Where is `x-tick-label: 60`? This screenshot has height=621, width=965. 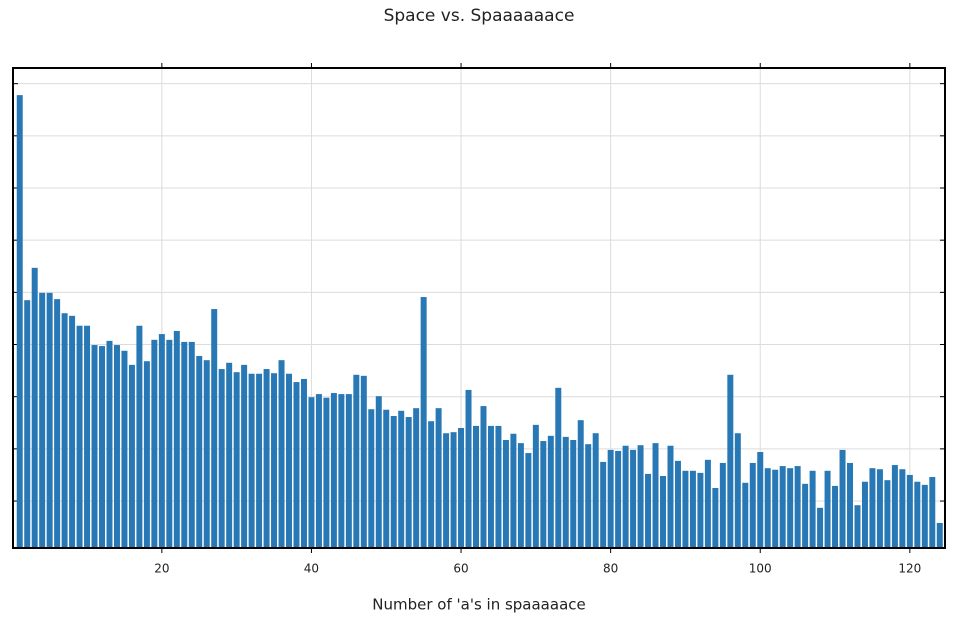
x-tick-label: 60 is located at coordinates (460, 569).